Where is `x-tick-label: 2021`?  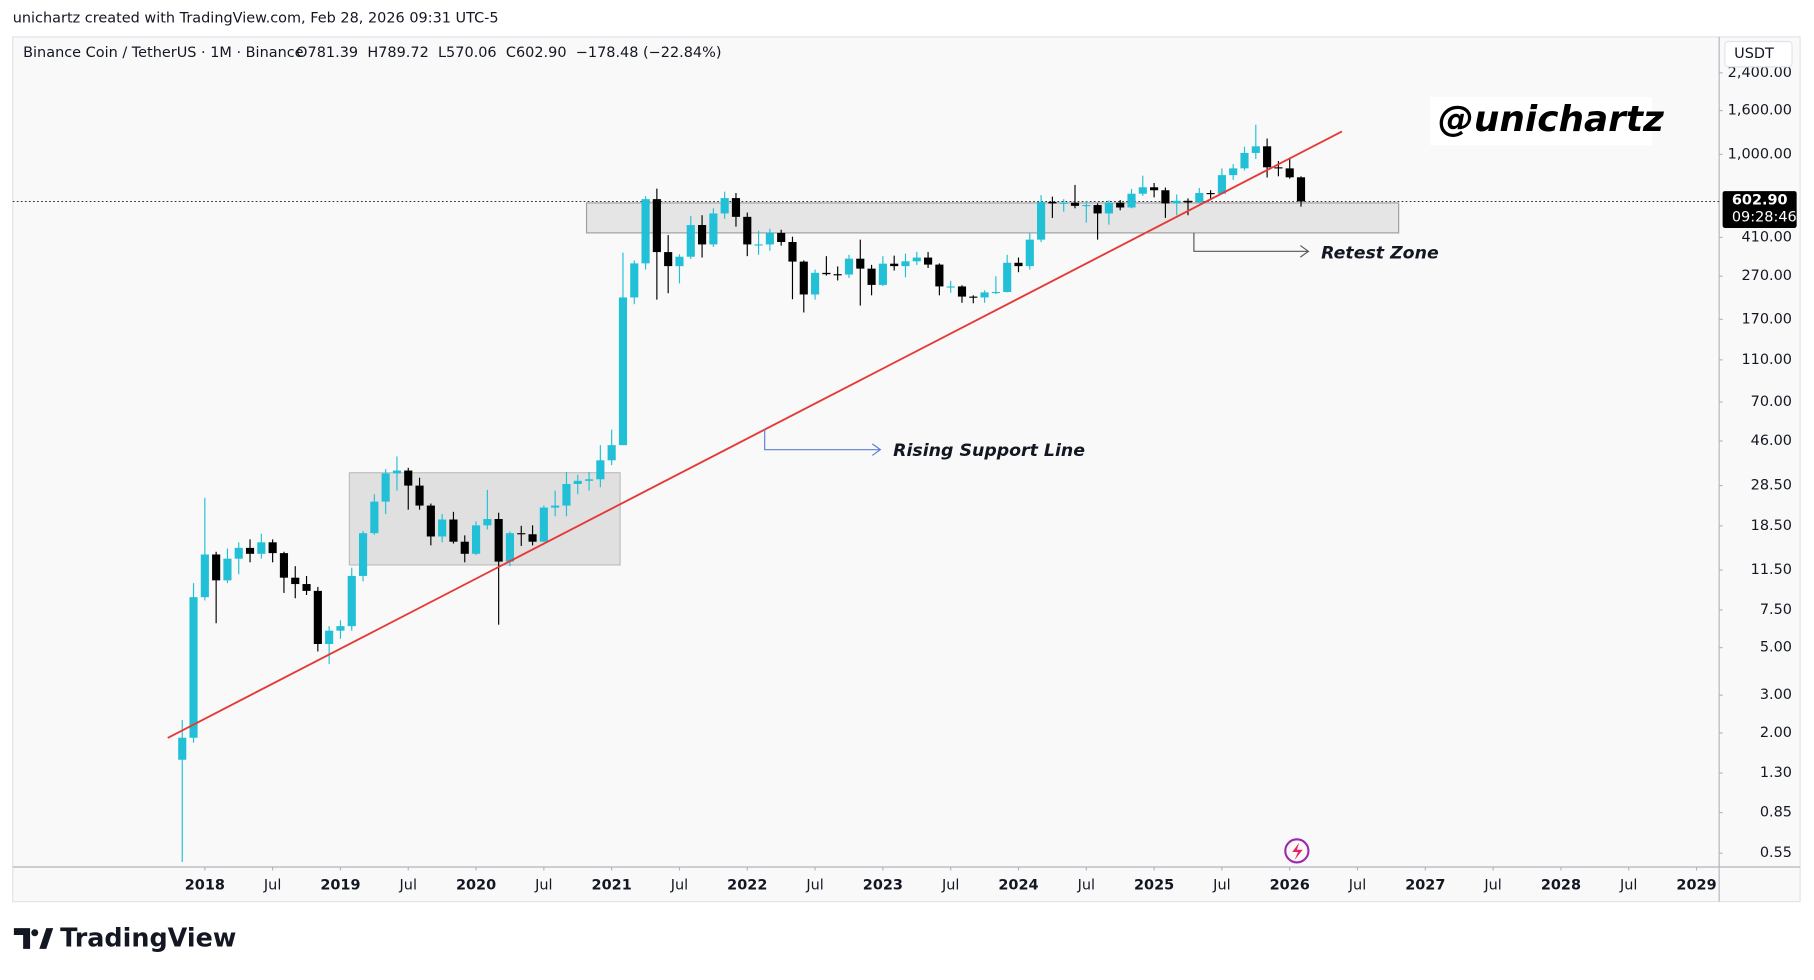
x-tick-label: 2021 is located at coordinates (612, 885).